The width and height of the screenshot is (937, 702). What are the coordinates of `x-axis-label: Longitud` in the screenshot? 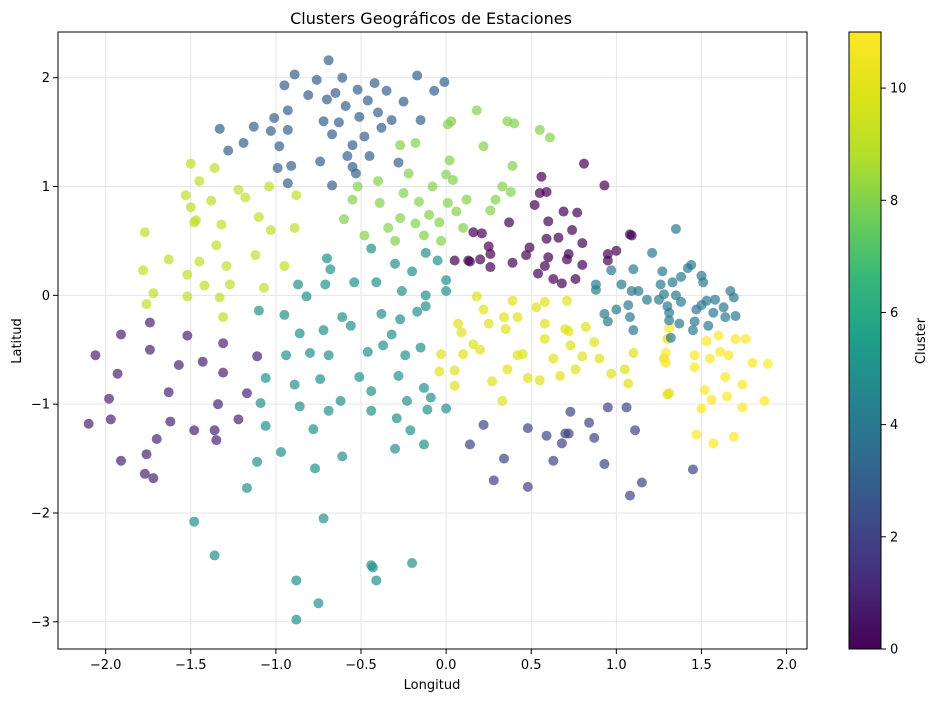 It's located at (432, 685).